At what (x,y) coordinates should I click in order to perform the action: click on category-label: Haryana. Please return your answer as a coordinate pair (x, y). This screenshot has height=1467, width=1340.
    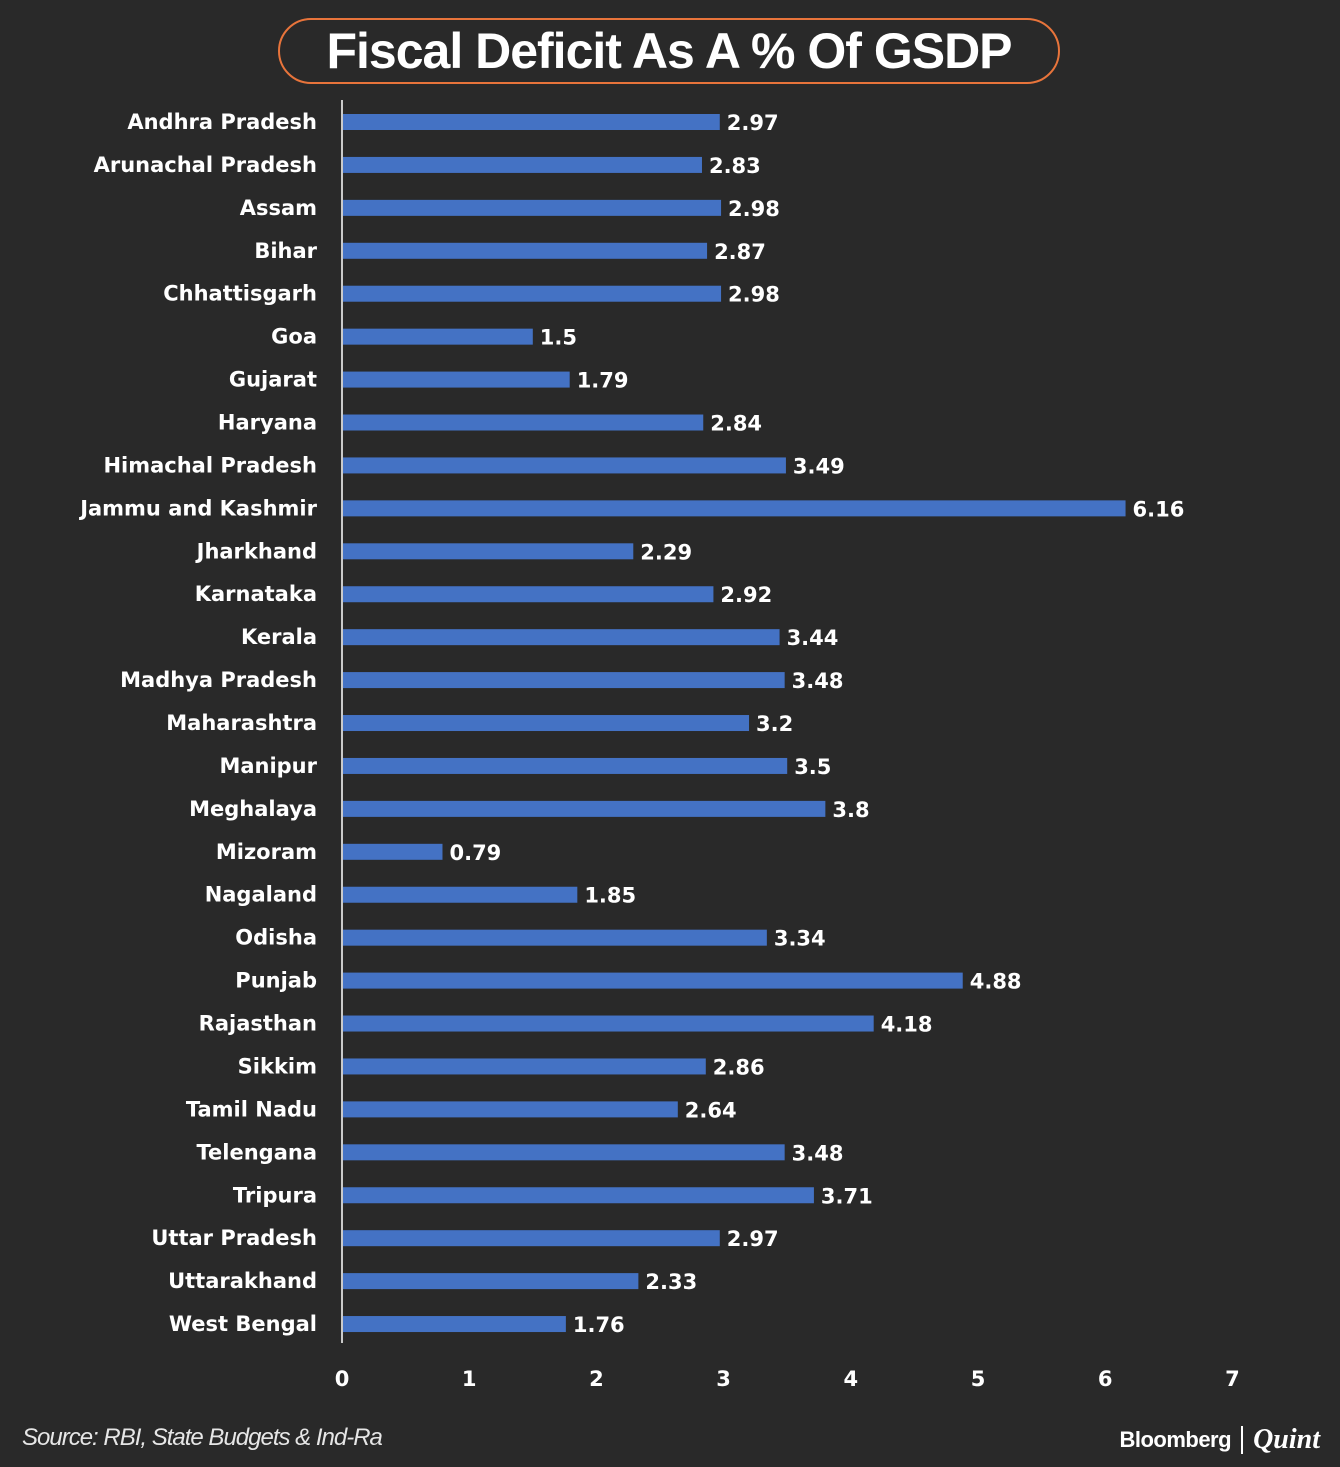
    Looking at the image, I should click on (267, 423).